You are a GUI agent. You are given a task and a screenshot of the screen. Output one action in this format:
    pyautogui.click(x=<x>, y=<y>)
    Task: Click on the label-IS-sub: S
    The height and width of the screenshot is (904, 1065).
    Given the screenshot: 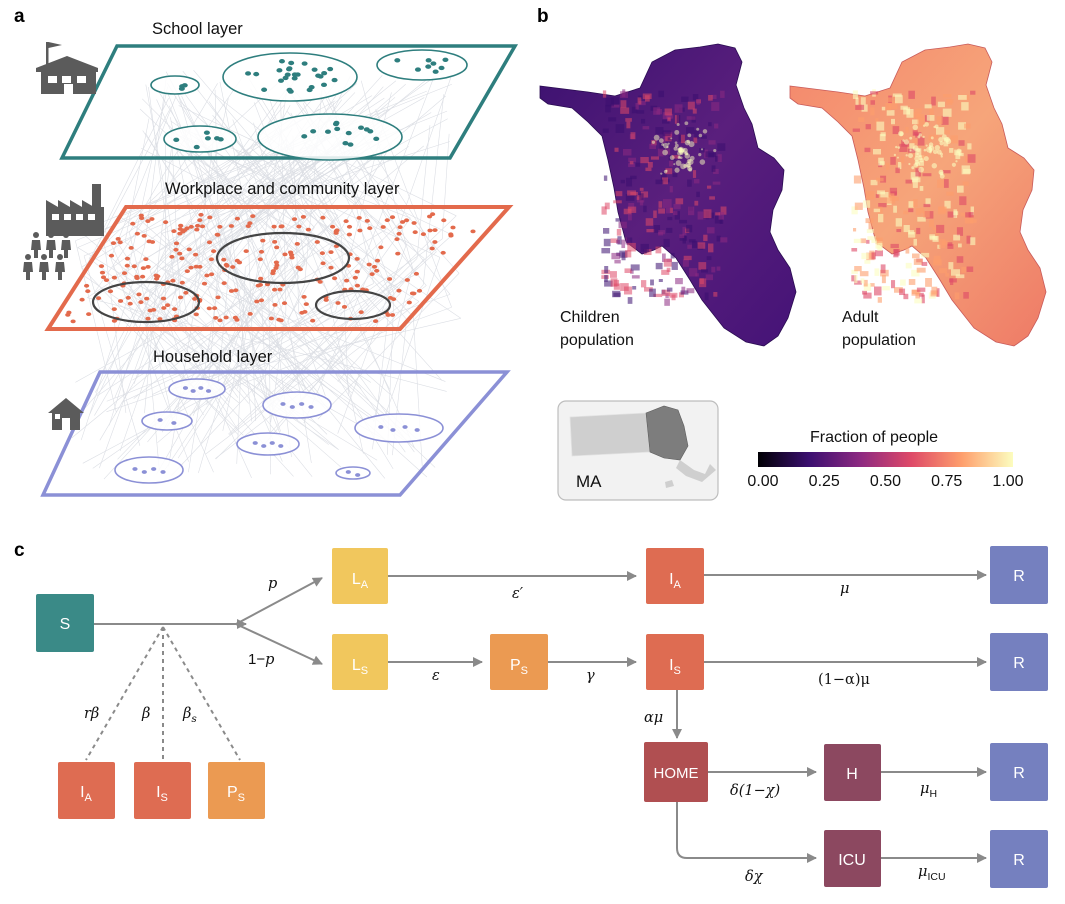 What is the action you would take?
    pyautogui.click(x=677, y=671)
    